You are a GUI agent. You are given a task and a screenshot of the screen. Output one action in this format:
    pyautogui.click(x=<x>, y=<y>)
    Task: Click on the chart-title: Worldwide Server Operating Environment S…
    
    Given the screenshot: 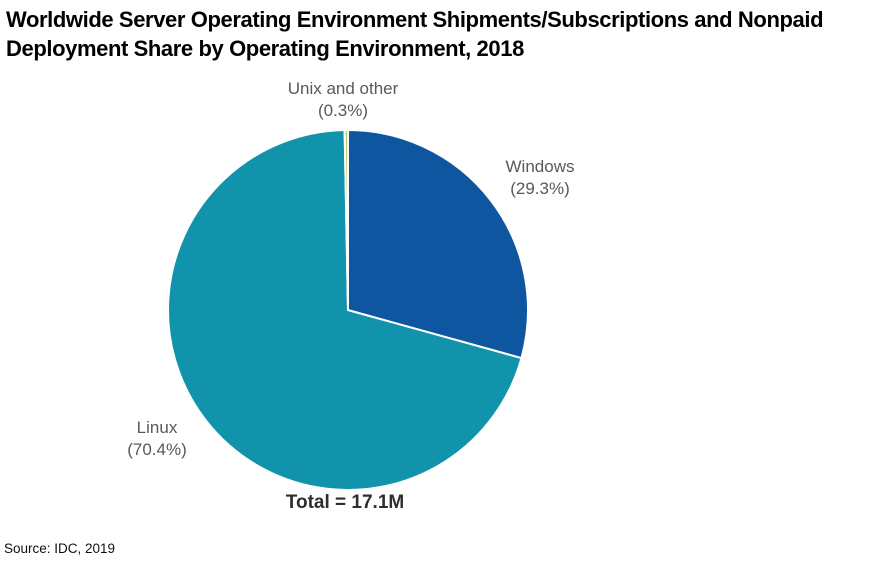 What is the action you would take?
    pyautogui.click(x=415, y=34)
    